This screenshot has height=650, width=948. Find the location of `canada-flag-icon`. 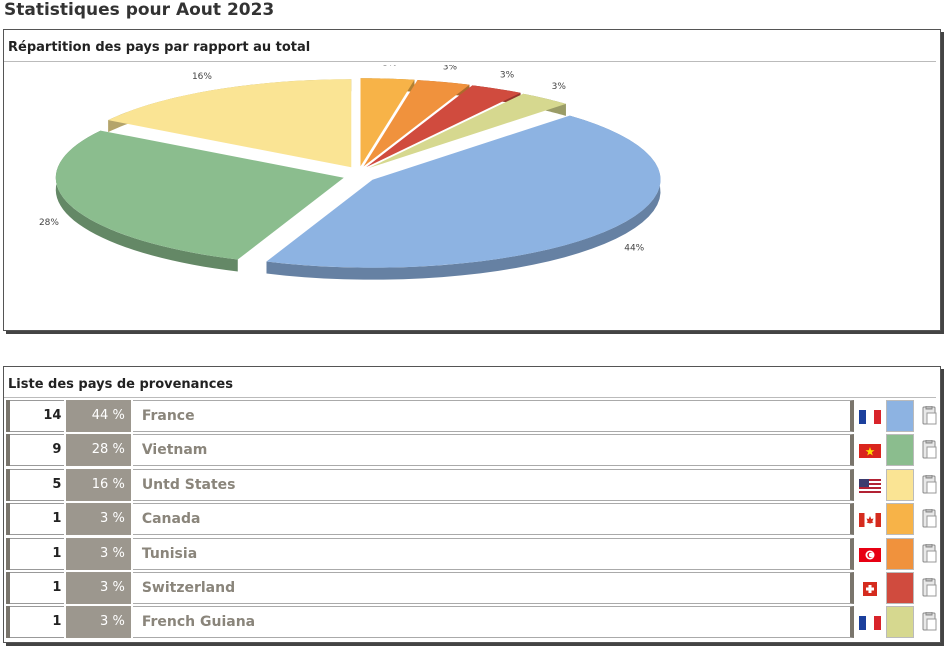

canada-flag-icon is located at coordinates (870, 520).